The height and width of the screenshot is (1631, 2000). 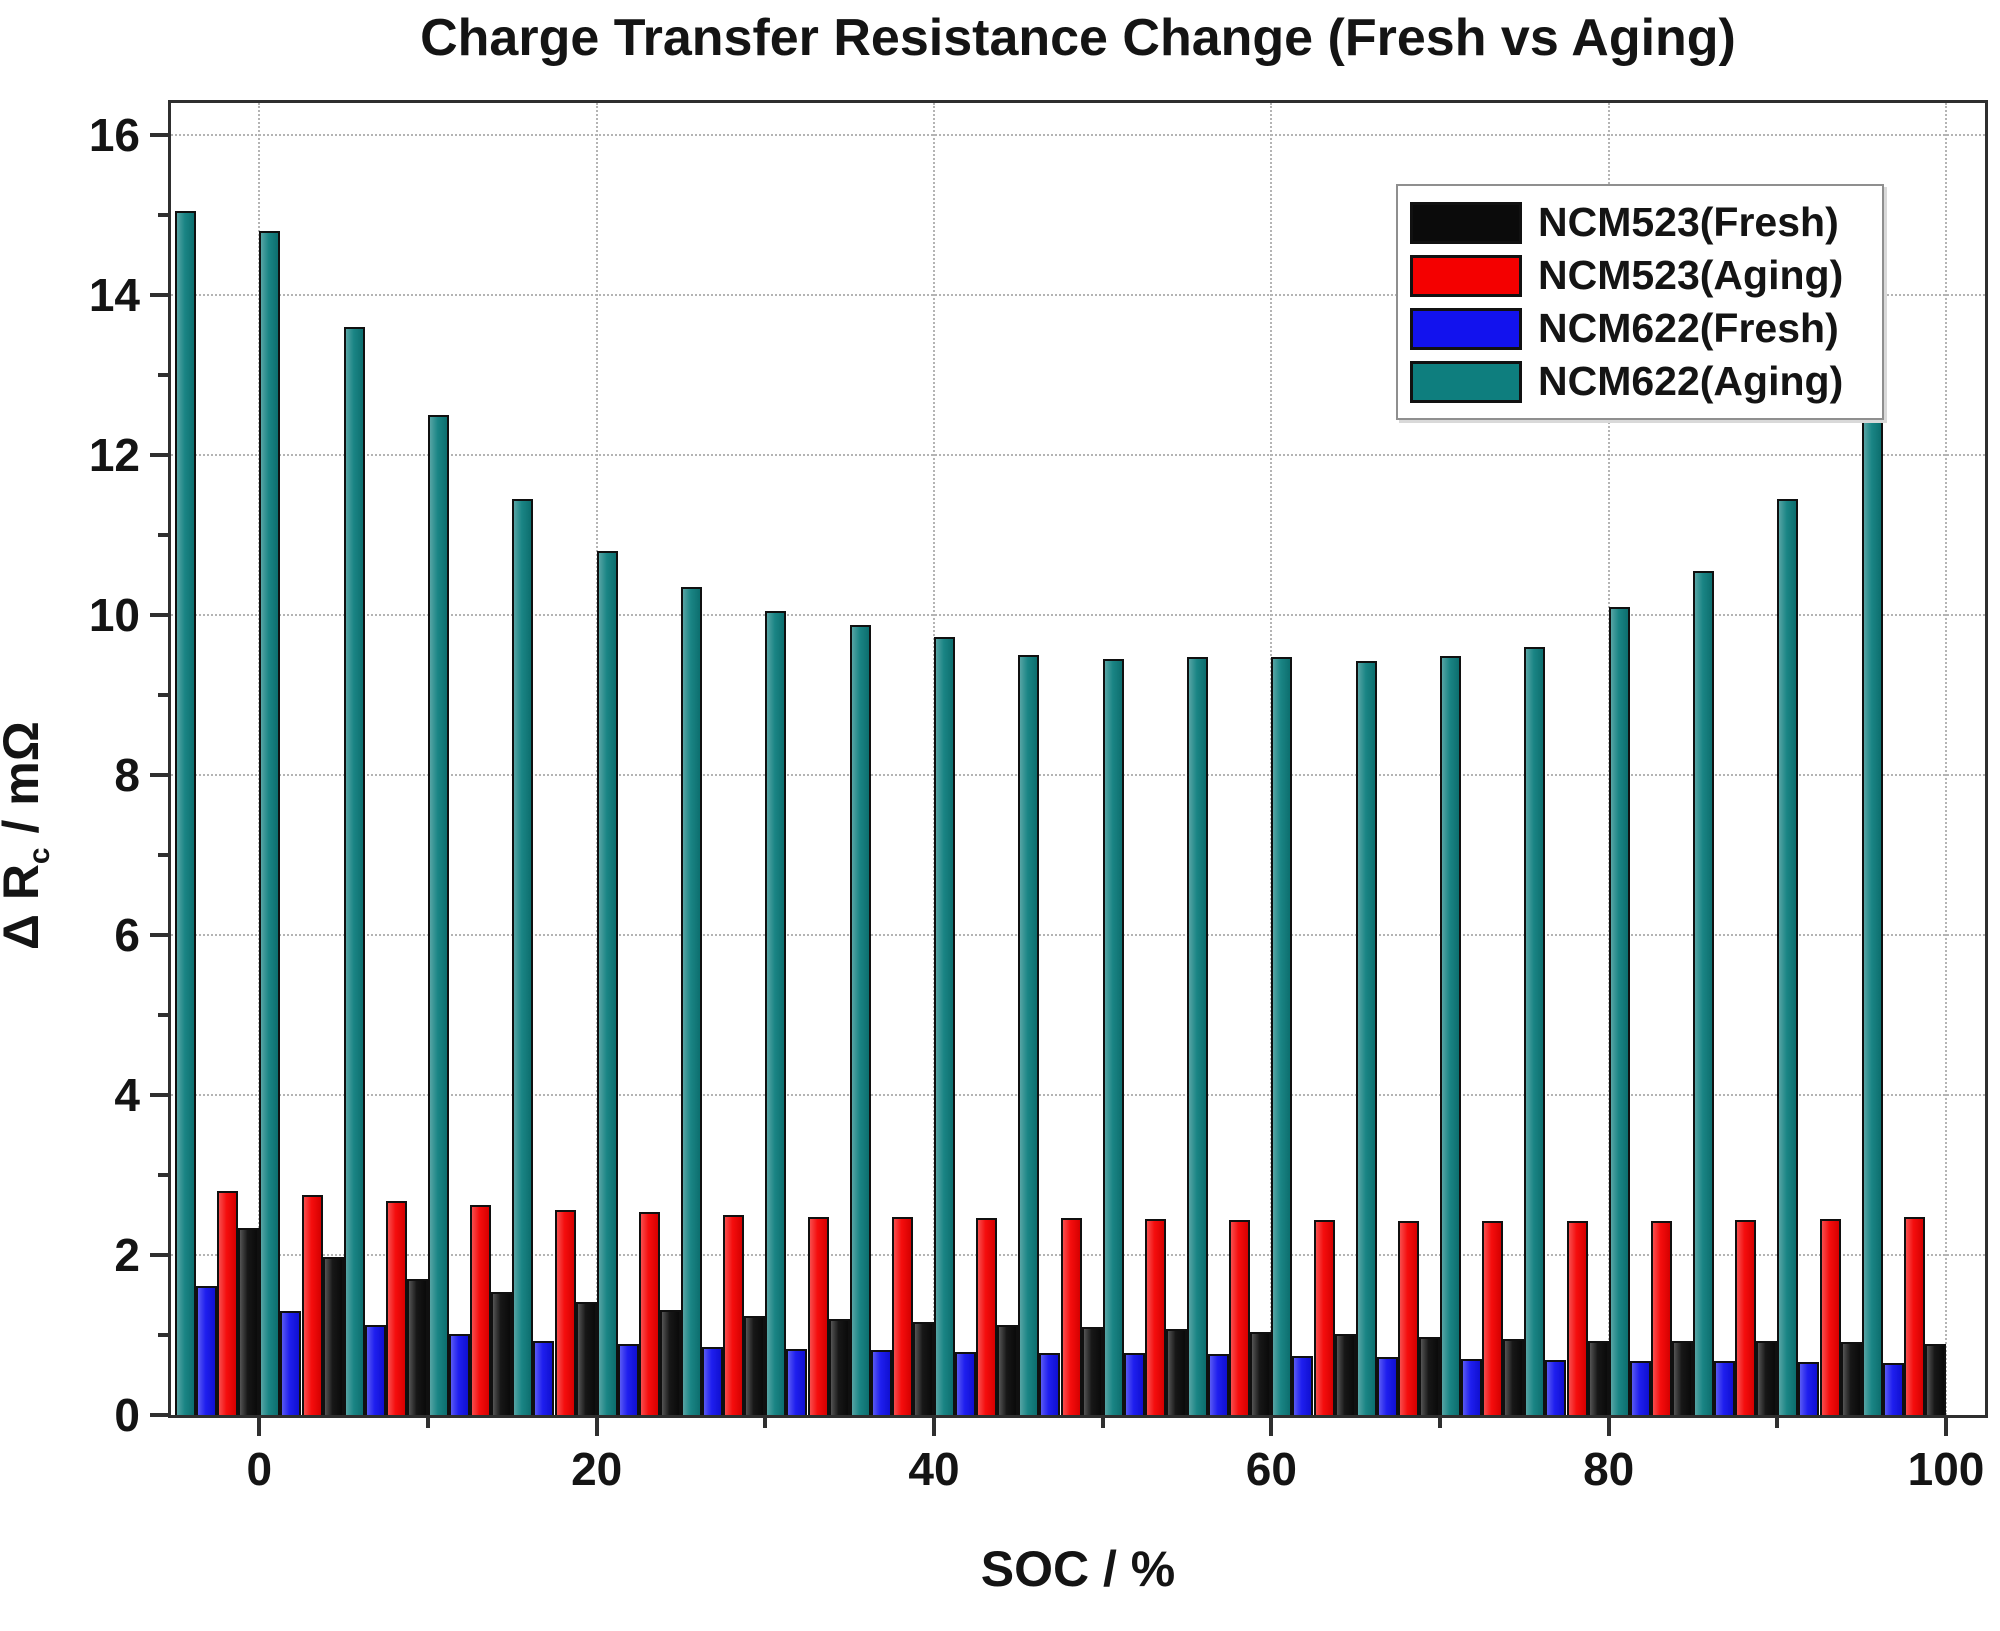 I want to click on legend-item: NCM622(Fresh), so click(x=1640, y=328).